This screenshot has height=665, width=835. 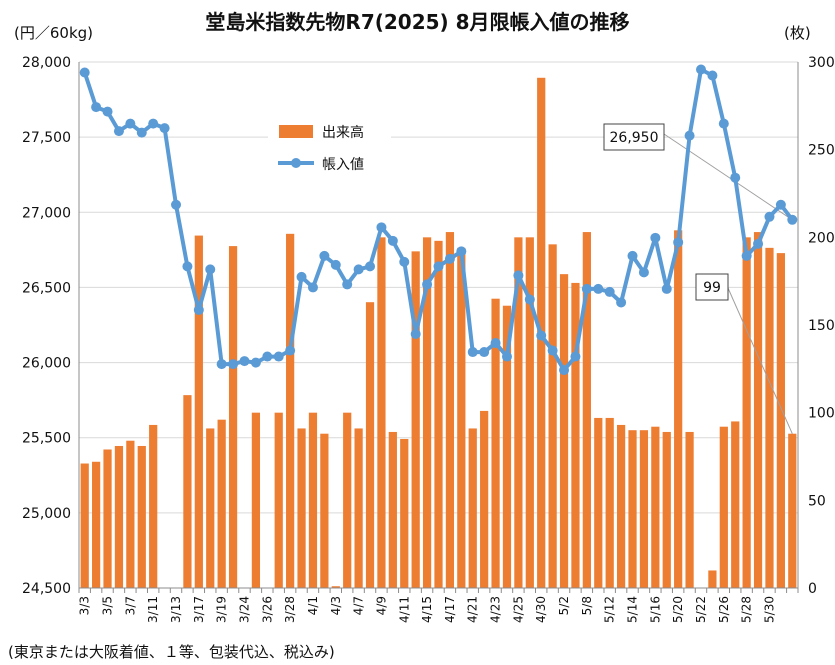 What do you see at coordinates (821, 151) in the screenshot?
I see `right-axis-tick-label: 250` at bounding box center [821, 151].